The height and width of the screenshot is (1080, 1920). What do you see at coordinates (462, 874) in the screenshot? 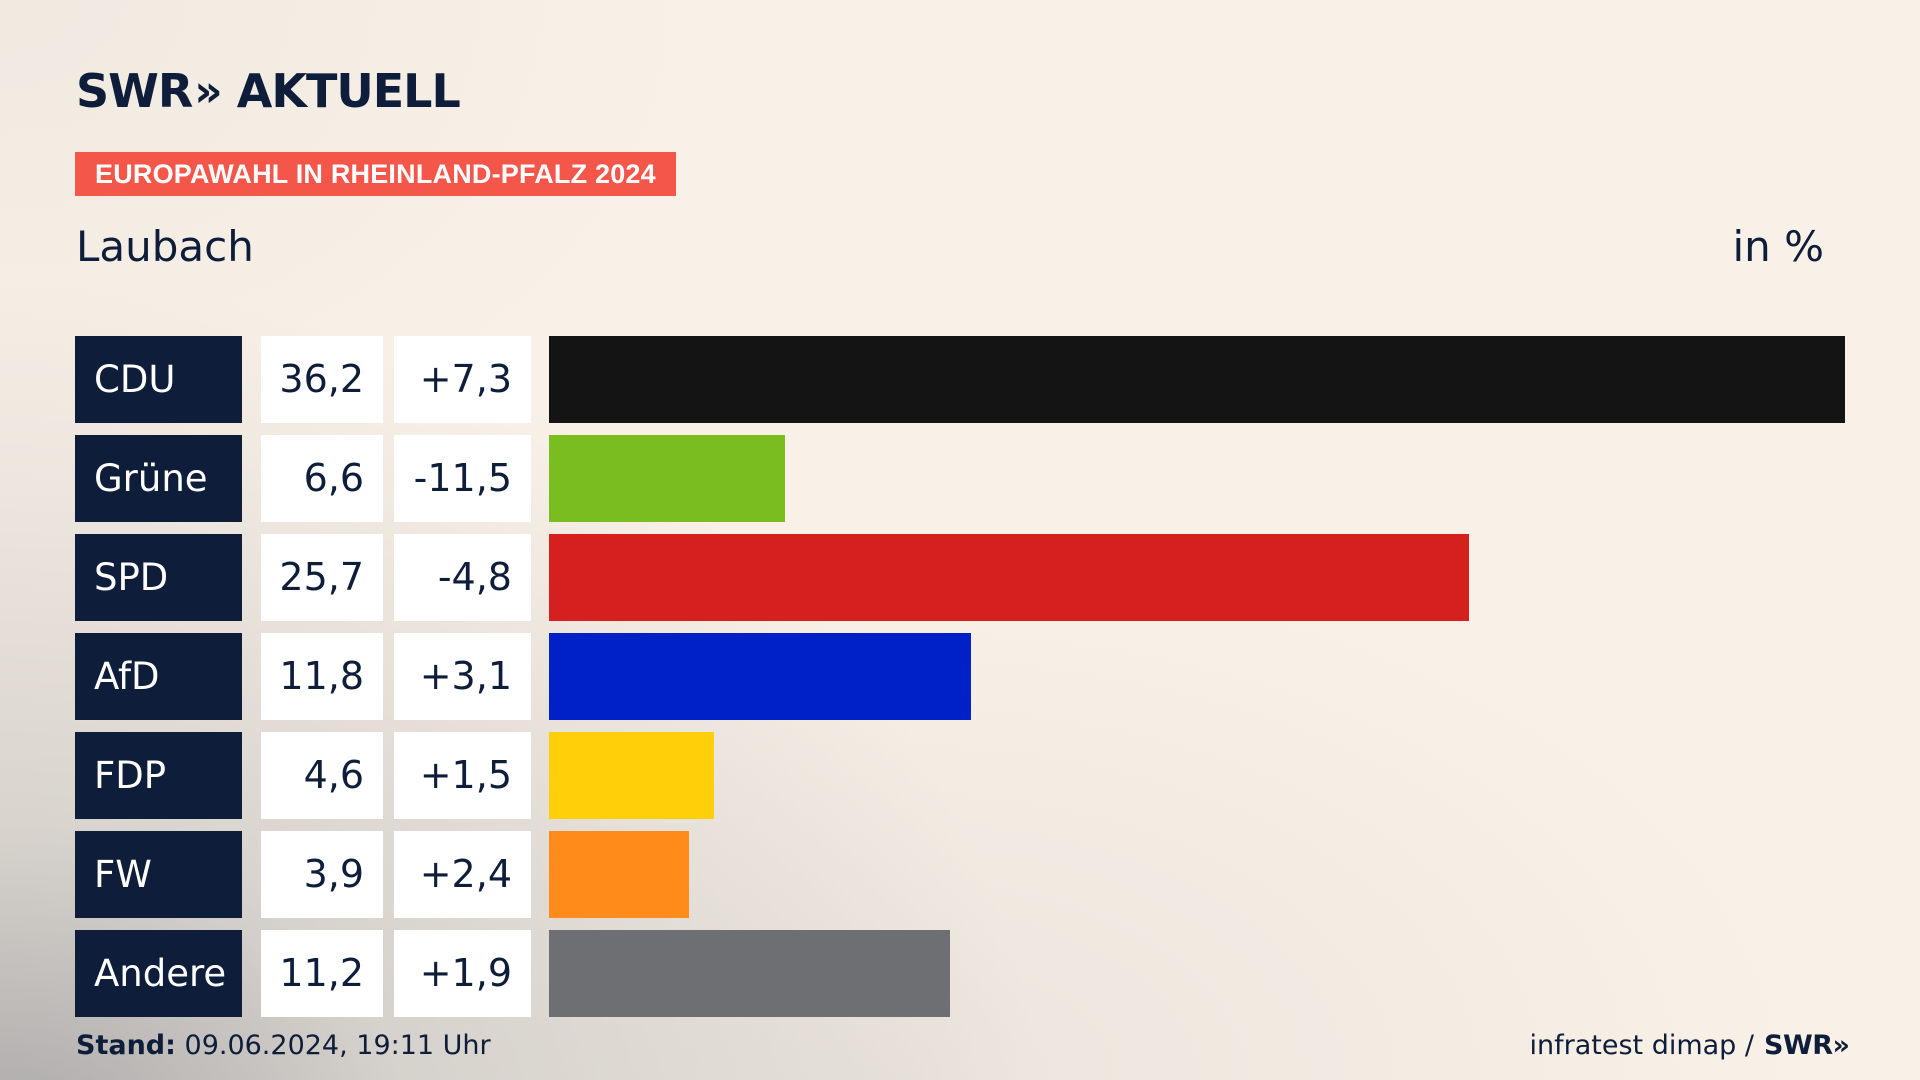
I see `change-label: +2,4` at bounding box center [462, 874].